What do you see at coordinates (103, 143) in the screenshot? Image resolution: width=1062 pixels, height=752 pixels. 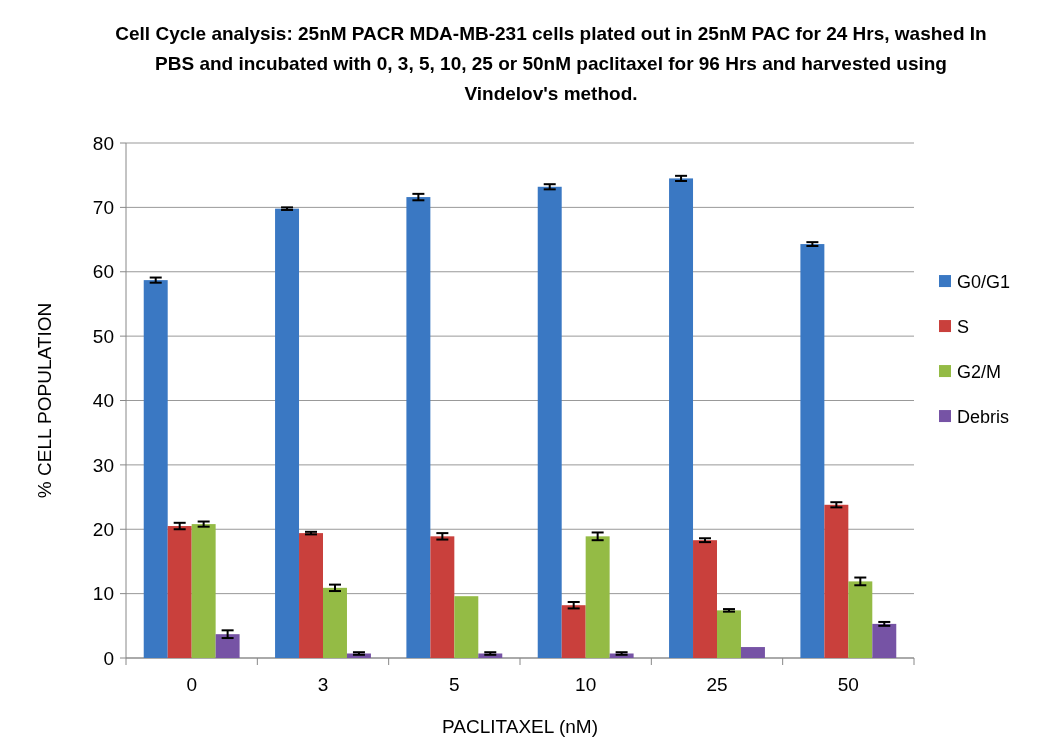 I see `y-tick-label: 80` at bounding box center [103, 143].